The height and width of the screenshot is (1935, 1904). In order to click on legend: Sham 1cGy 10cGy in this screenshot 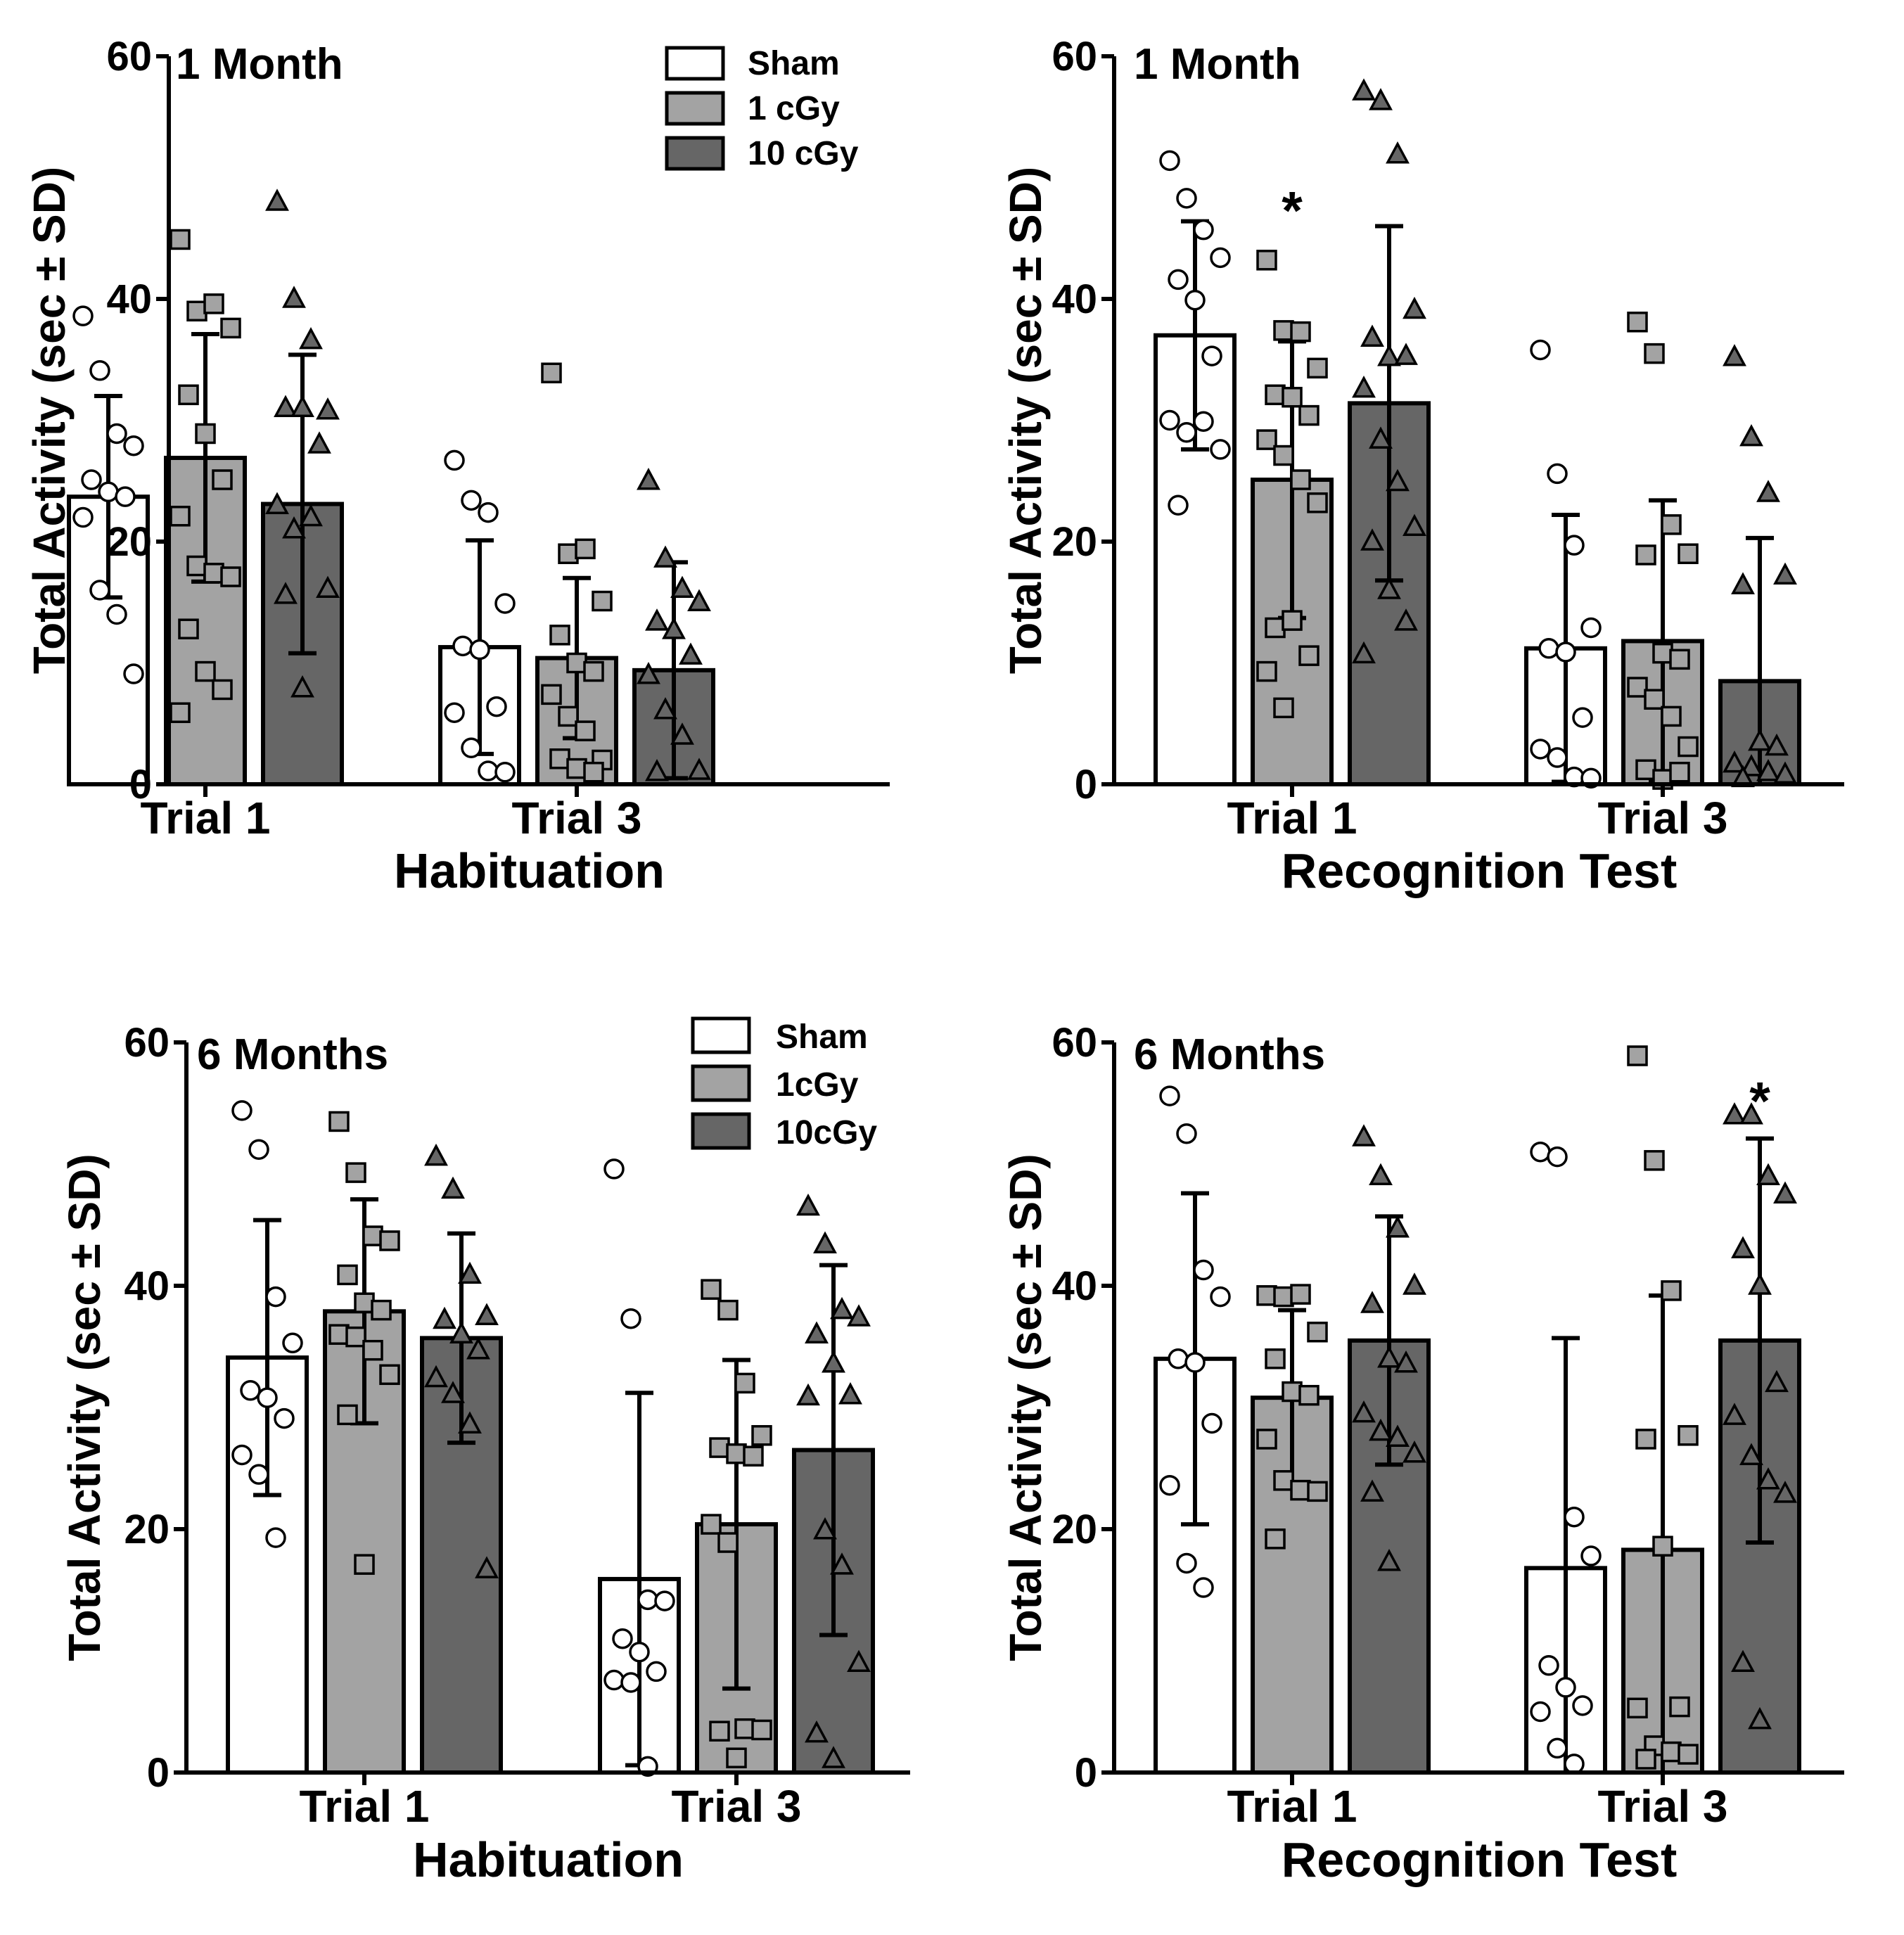, I will do `click(784, 1084)`.